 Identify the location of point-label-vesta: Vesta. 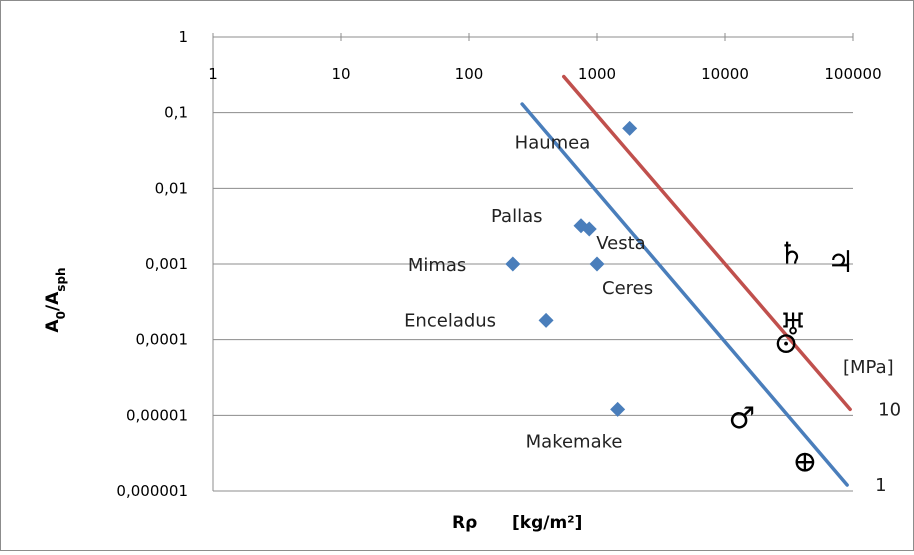
(620, 243).